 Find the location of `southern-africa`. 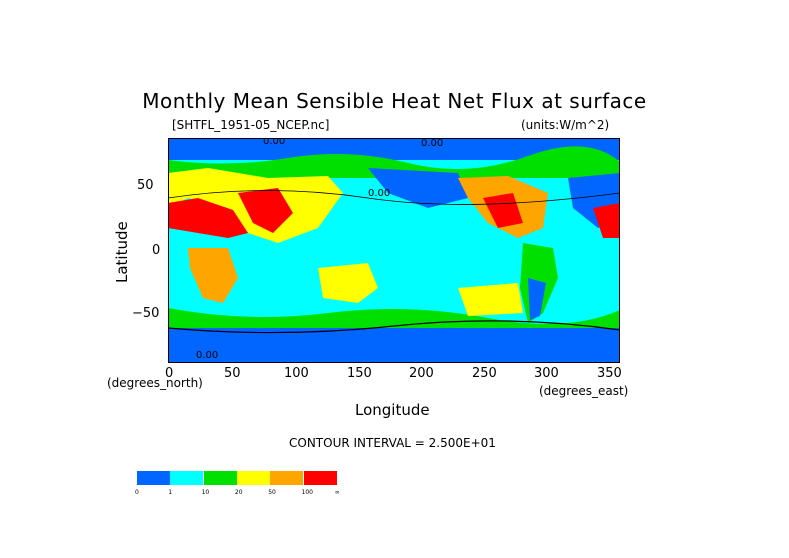

southern-africa is located at coordinates (213, 275).